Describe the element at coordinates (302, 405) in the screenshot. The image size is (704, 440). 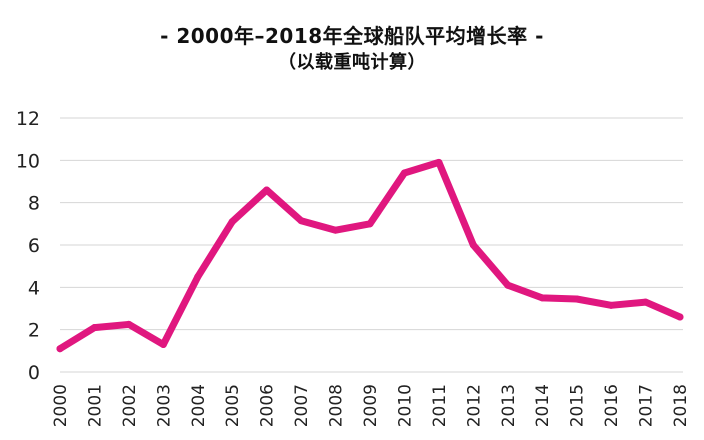
I see `x-tick-label-2007: 2007` at that location.